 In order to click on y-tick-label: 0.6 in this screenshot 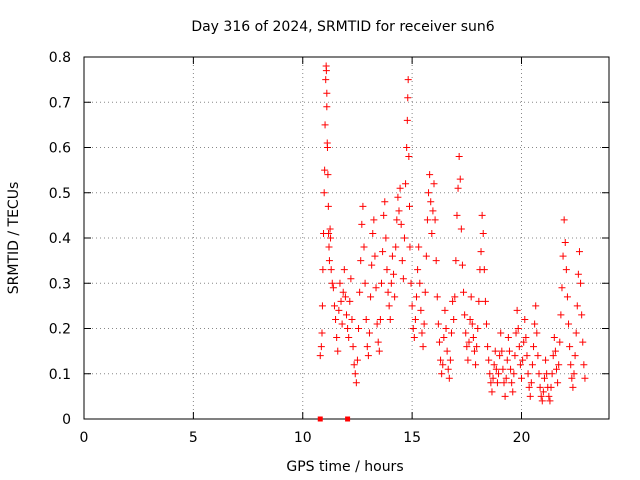, I will do `click(60, 149)`.